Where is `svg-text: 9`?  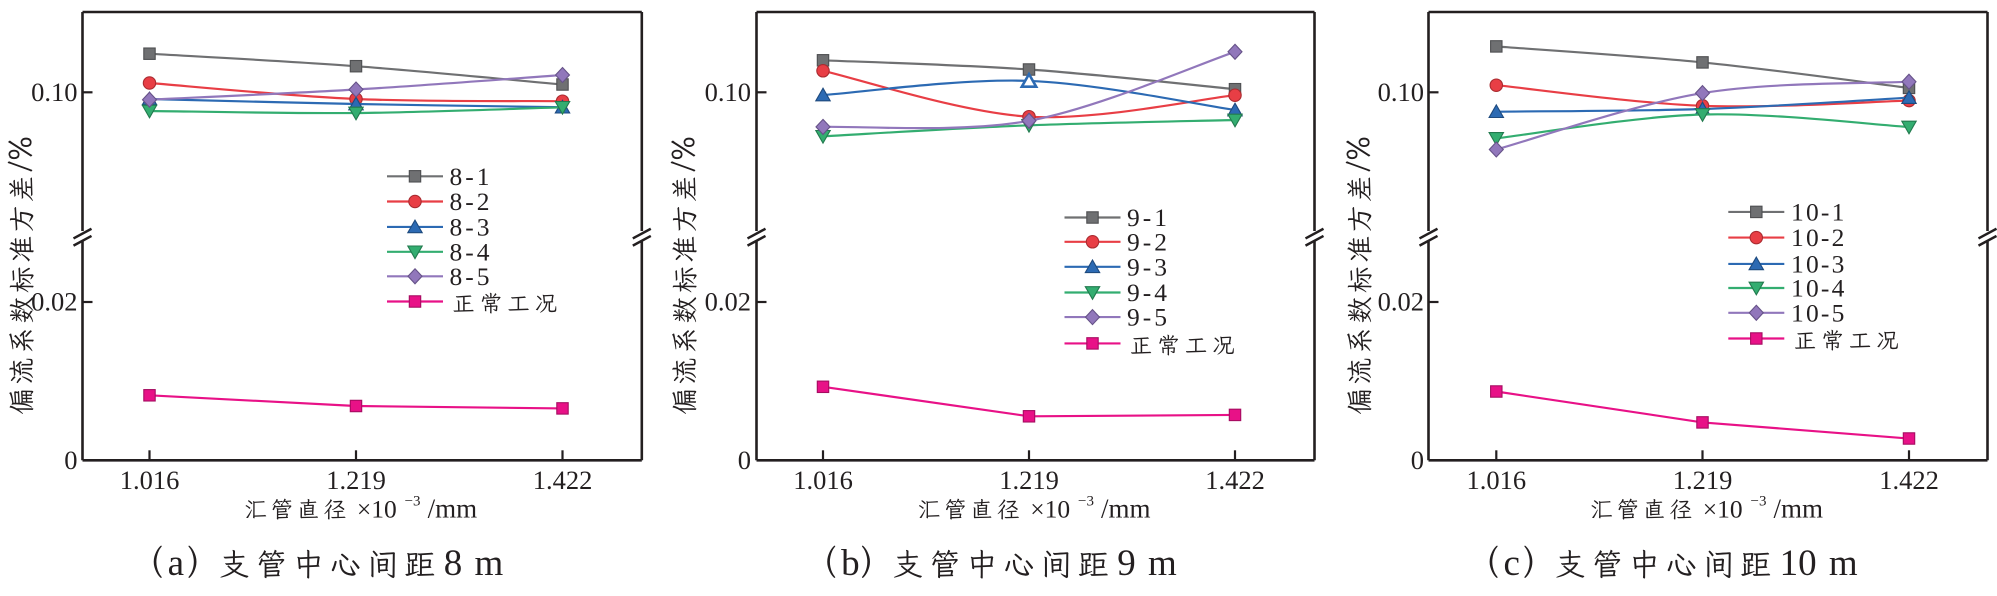
svg-text: 9 is located at coordinates (1126, 563).